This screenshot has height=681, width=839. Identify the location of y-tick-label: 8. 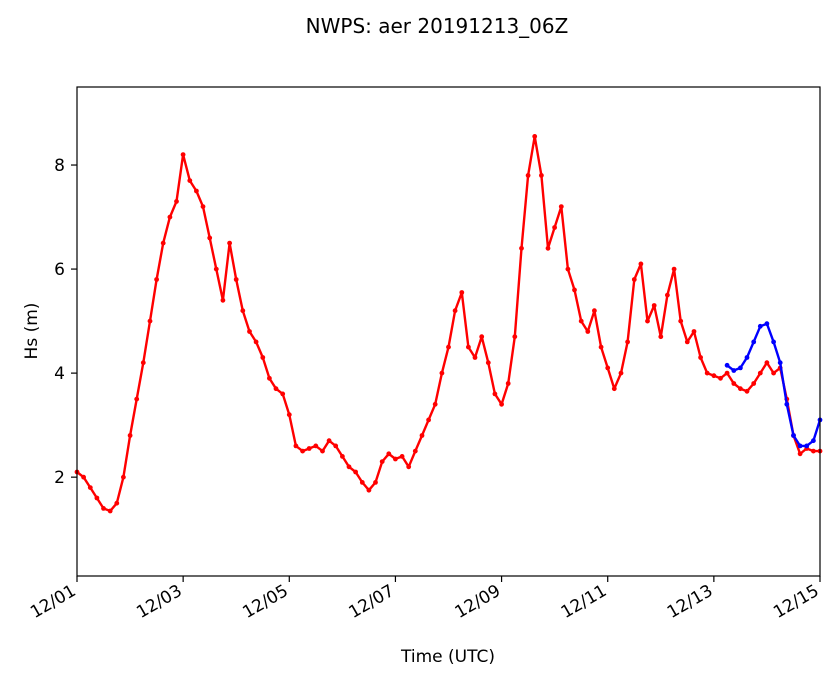
(59, 166).